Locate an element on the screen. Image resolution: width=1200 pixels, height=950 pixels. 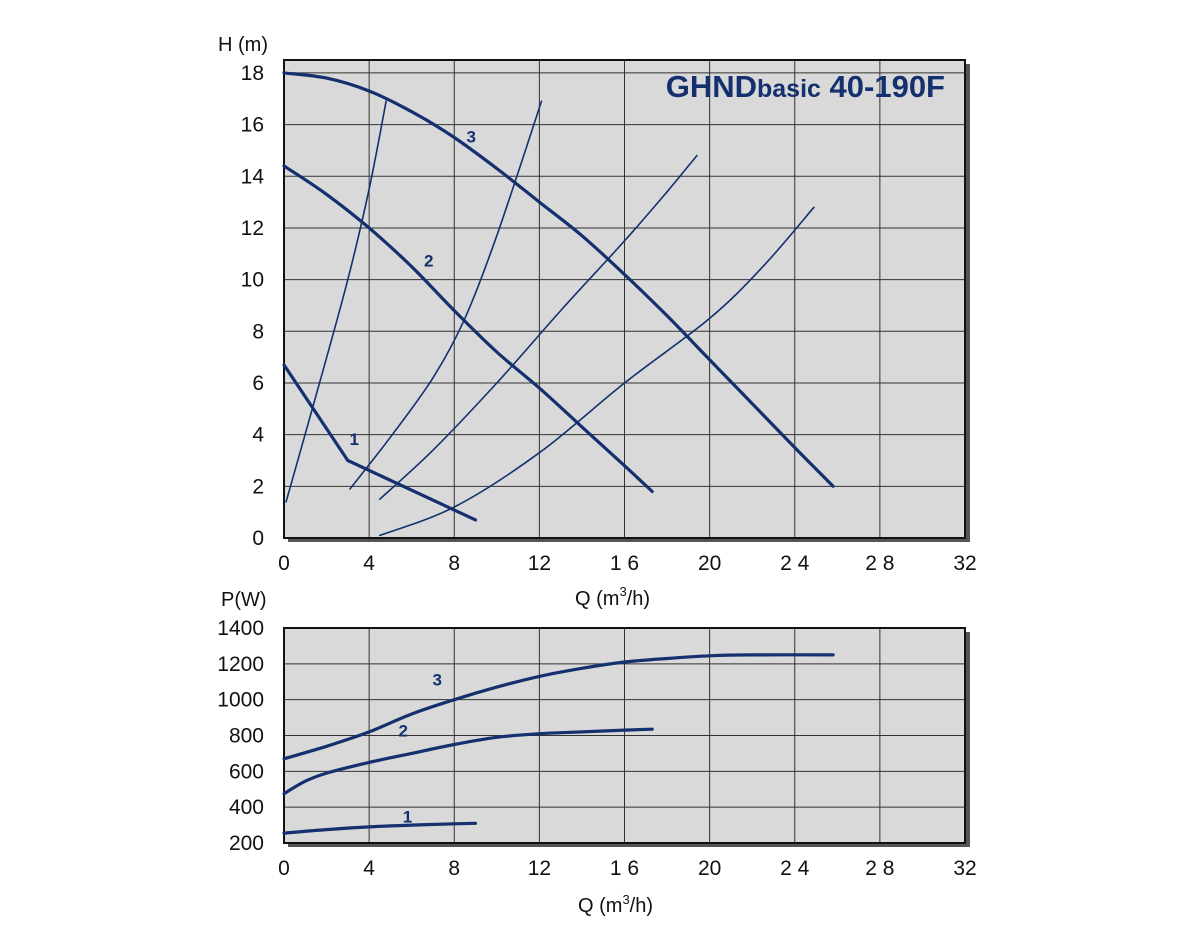
power-plot-shadow-right is located at coordinates (967, 739).